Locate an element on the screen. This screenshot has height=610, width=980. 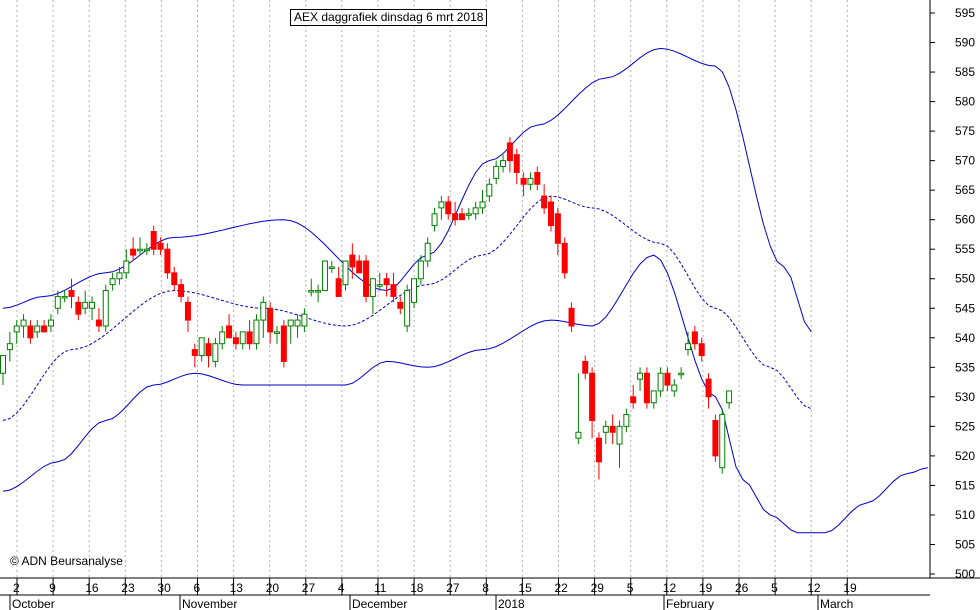
x-tick-label: 4 is located at coordinates (341, 588).